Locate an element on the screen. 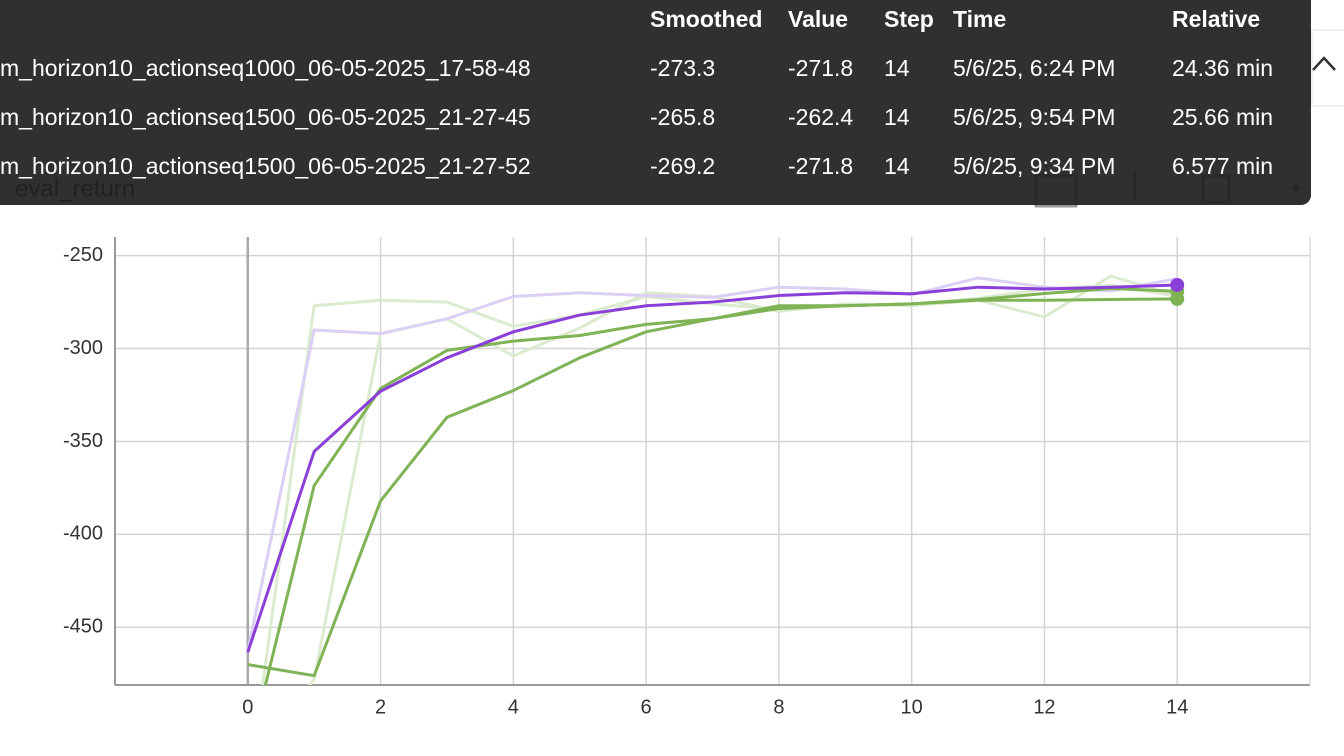 The height and width of the screenshot is (756, 1344). x-tick-label: 14 is located at coordinates (1177, 707).